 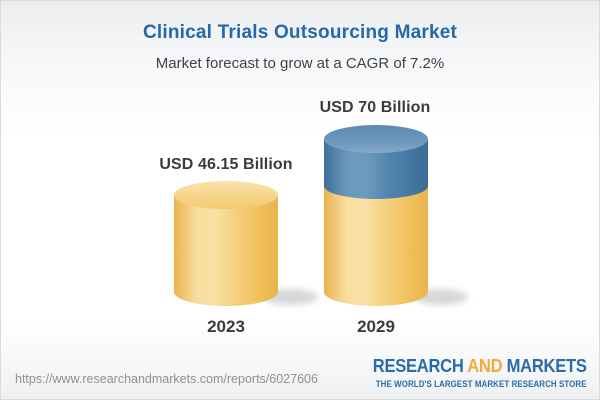 I want to click on bar-2029-yellow-segment, so click(x=376, y=246).